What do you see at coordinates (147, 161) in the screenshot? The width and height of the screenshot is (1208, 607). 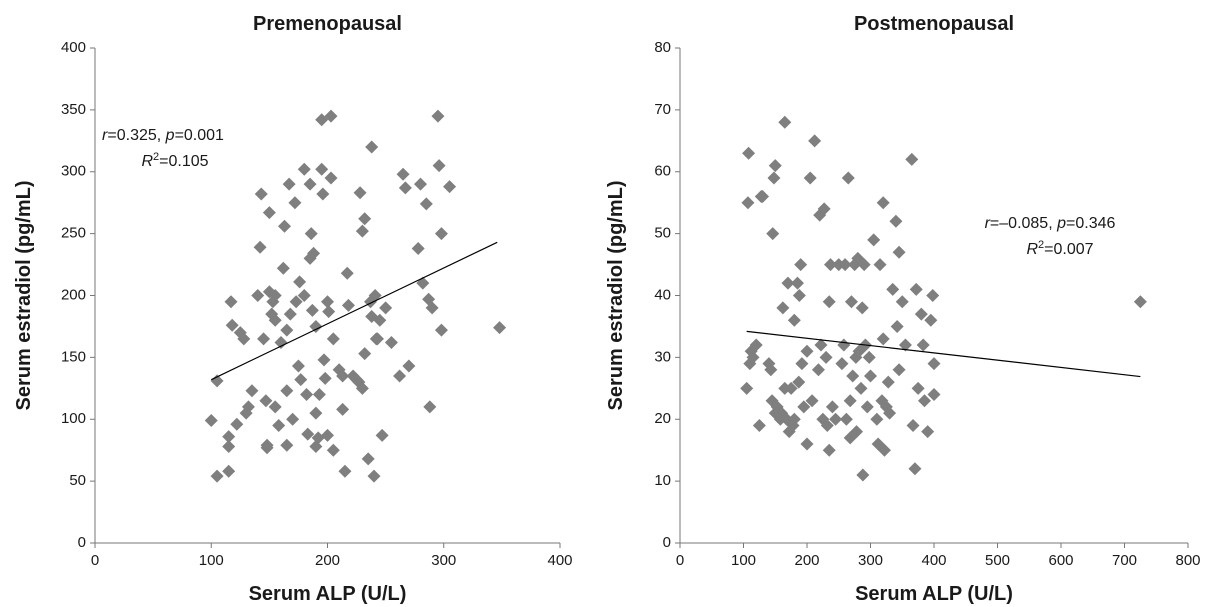 I see `annotation-part: R` at bounding box center [147, 161].